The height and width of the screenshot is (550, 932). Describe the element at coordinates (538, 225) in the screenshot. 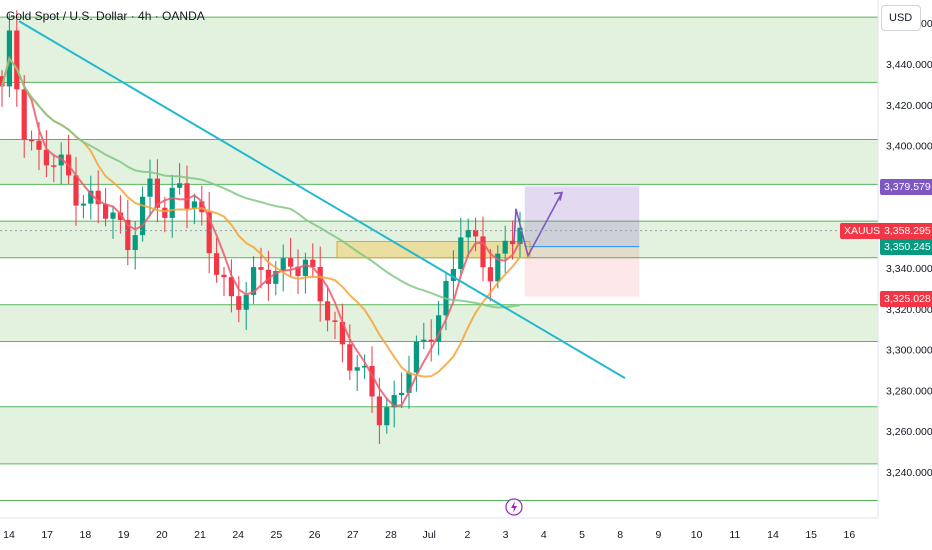

I see `projection-path` at that location.